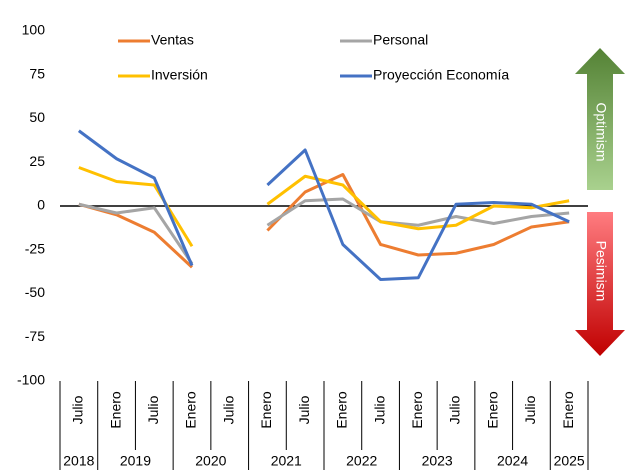  What do you see at coordinates (31, 380) in the screenshot?
I see `y-tick-label: -100` at bounding box center [31, 380].